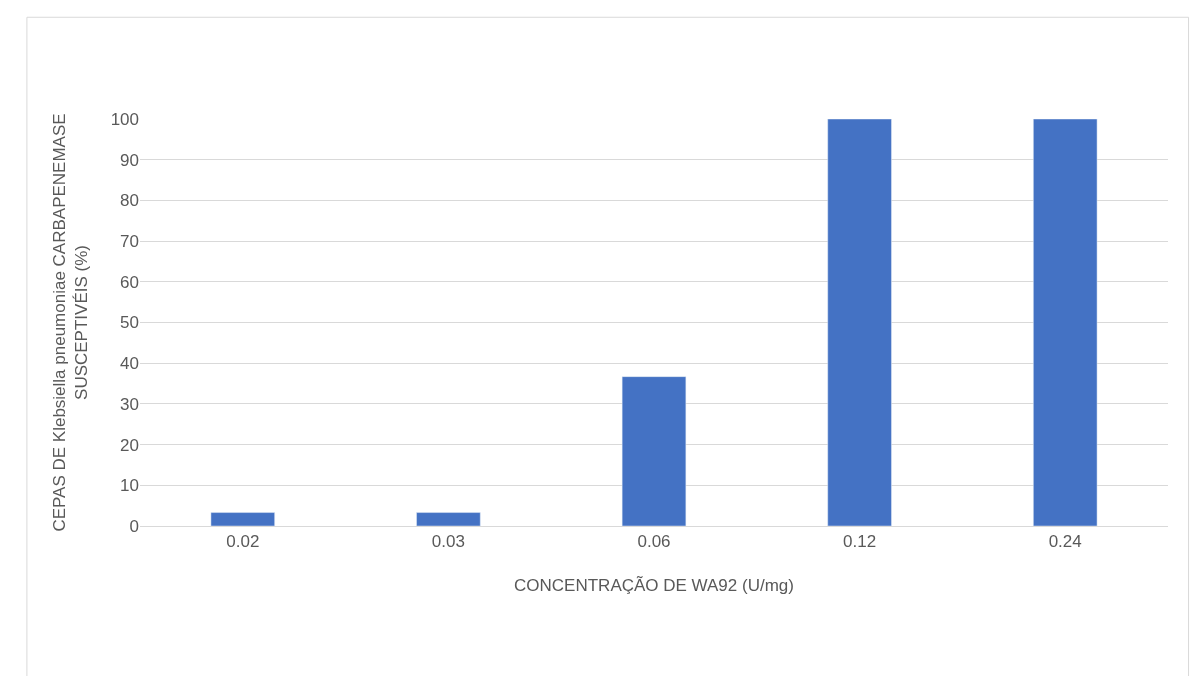  Describe the element at coordinates (448, 542) in the screenshot. I see `x-tick-label: 0.03` at that location.